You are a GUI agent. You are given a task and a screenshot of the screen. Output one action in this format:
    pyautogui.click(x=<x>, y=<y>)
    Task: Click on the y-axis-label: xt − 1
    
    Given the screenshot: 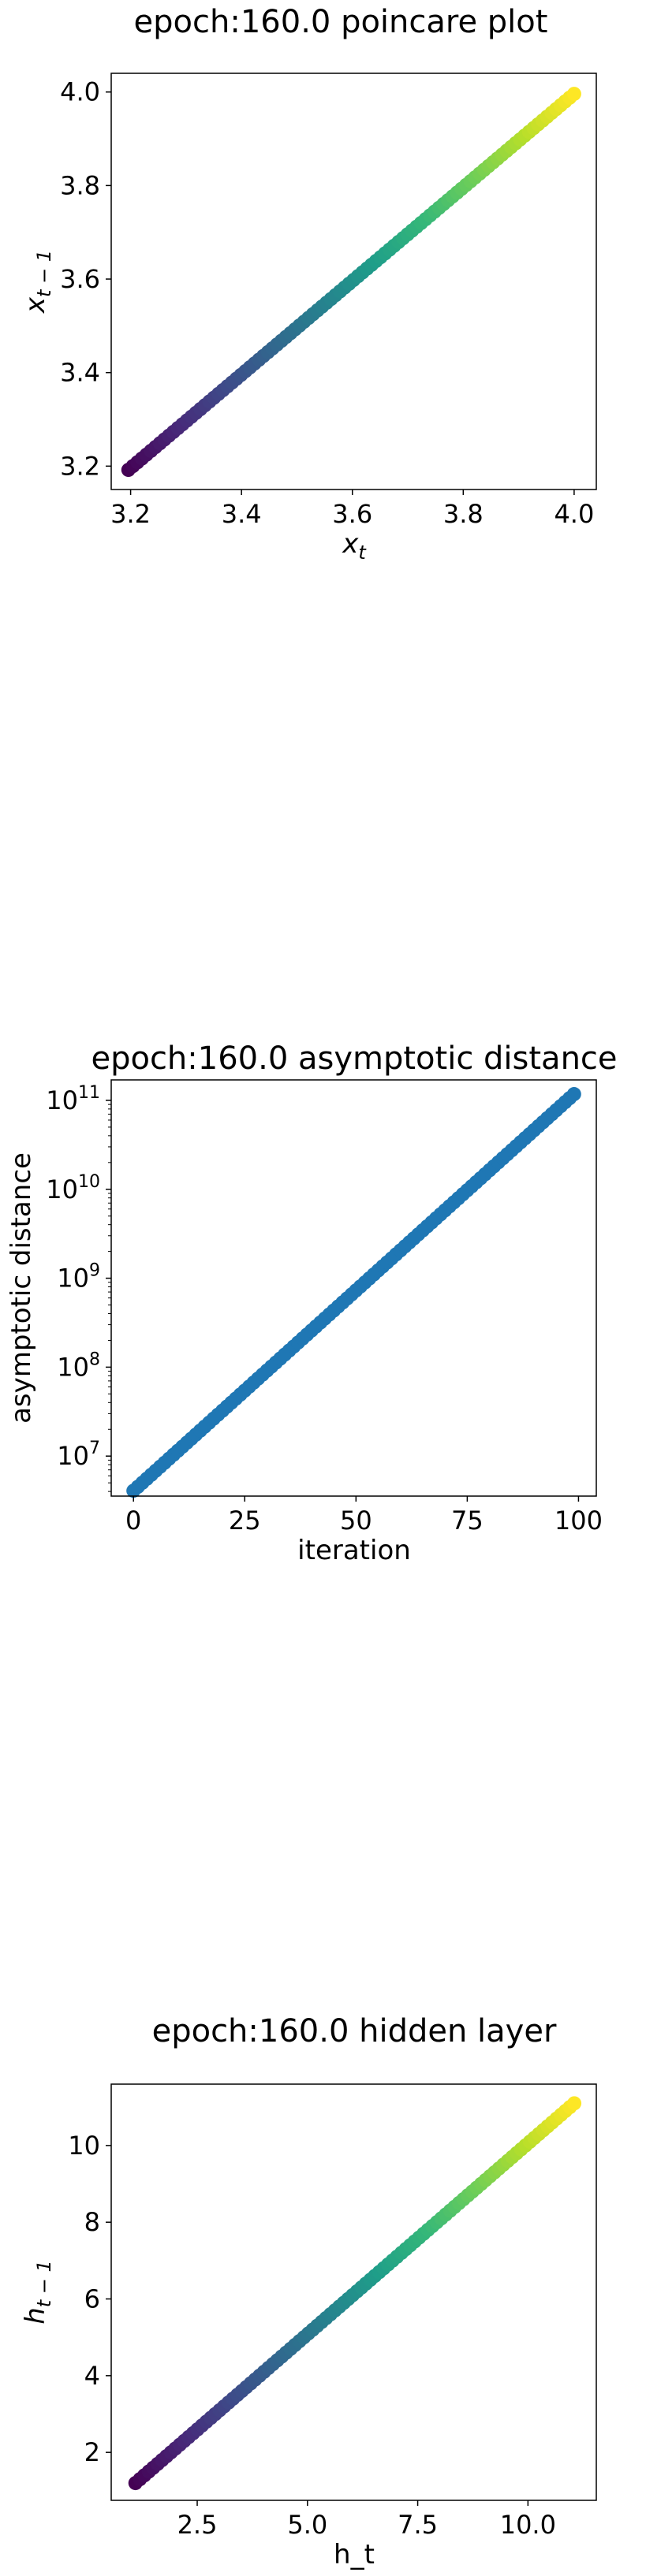 What is the action you would take?
    pyautogui.click(x=37, y=282)
    